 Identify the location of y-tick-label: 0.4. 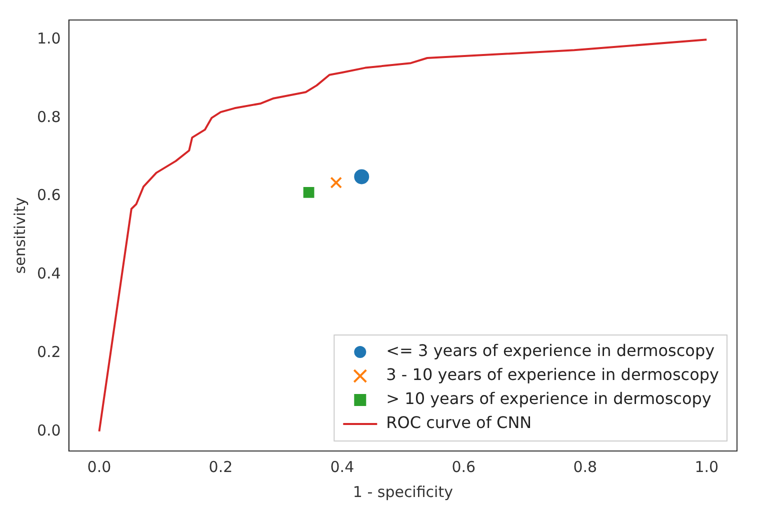
(48, 273).